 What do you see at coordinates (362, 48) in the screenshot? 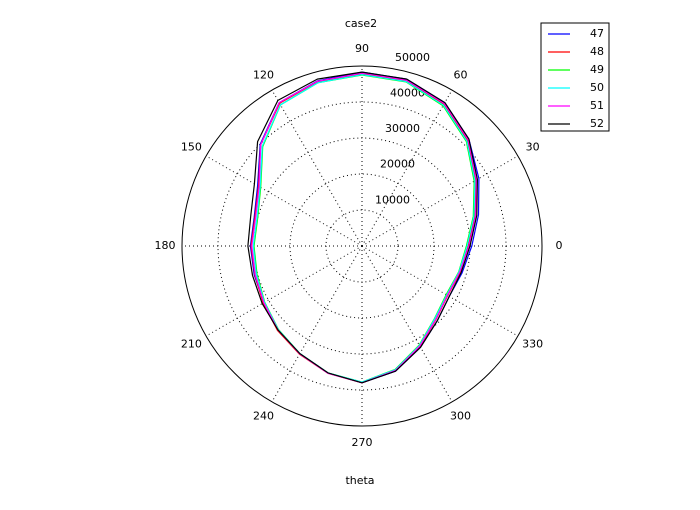
I see `theta-tick-label: 90` at bounding box center [362, 48].